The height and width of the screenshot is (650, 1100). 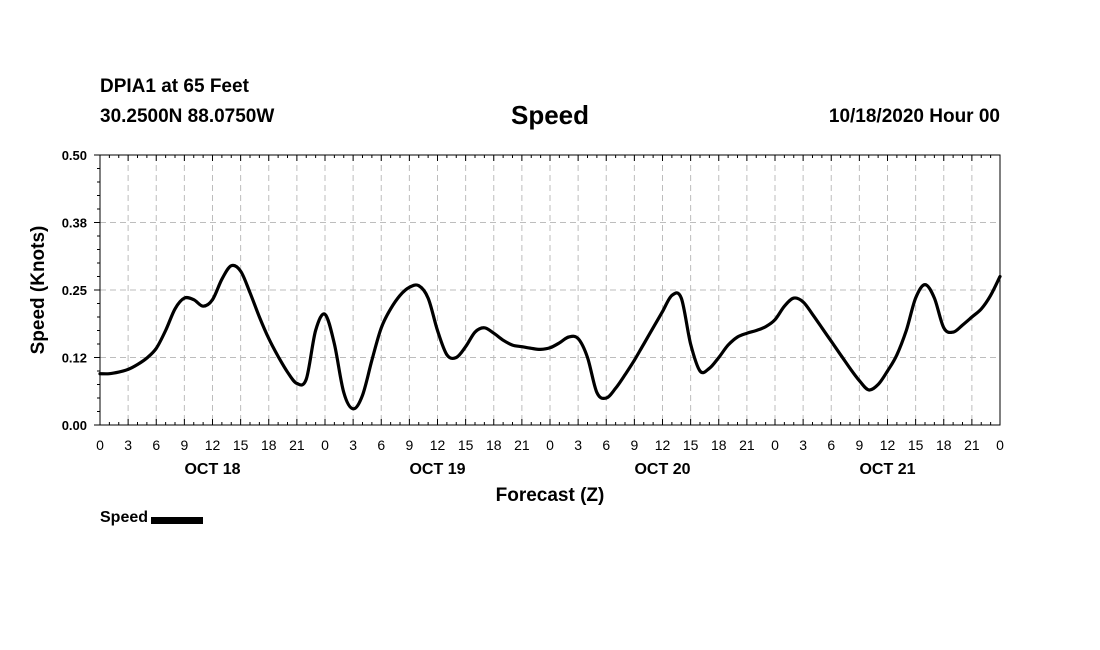 I want to click on y-axis-title: Speed (Knots), so click(x=38, y=290).